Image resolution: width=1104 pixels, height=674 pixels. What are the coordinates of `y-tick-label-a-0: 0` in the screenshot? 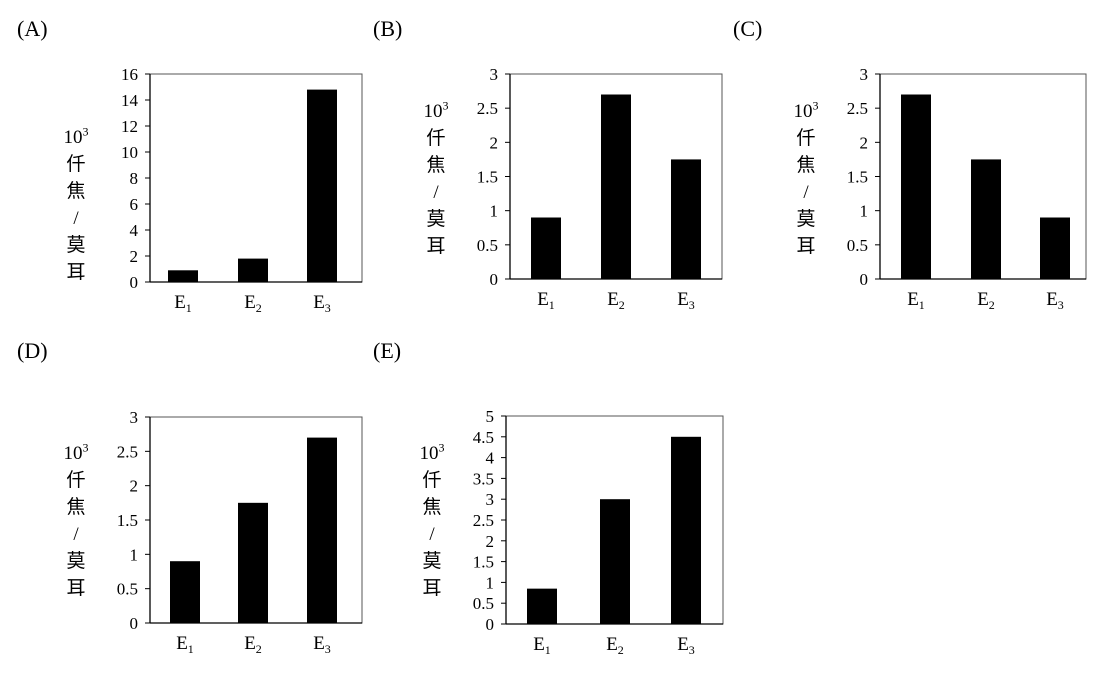 It's located at (134, 282).